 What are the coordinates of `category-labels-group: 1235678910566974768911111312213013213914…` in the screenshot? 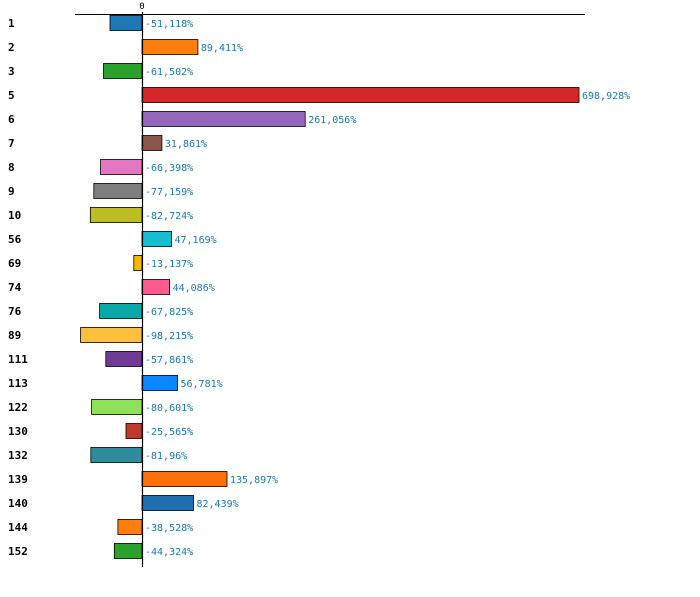 It's located at (18, 287).